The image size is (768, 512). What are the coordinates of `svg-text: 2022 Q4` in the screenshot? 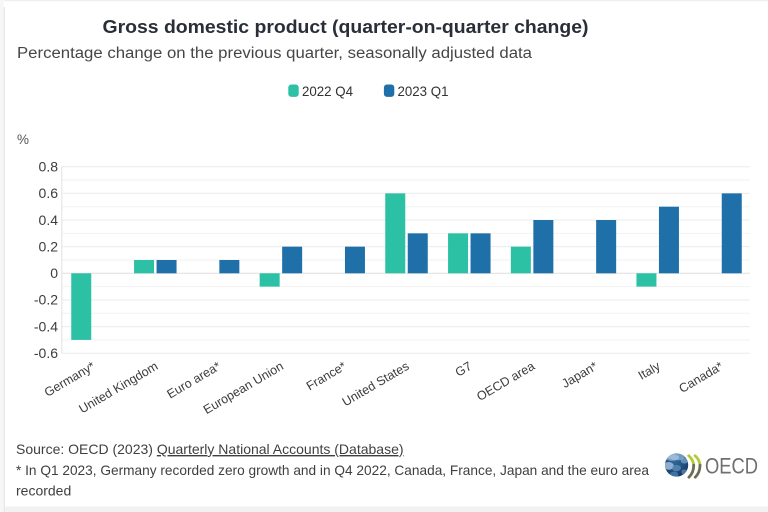 It's located at (327, 91).